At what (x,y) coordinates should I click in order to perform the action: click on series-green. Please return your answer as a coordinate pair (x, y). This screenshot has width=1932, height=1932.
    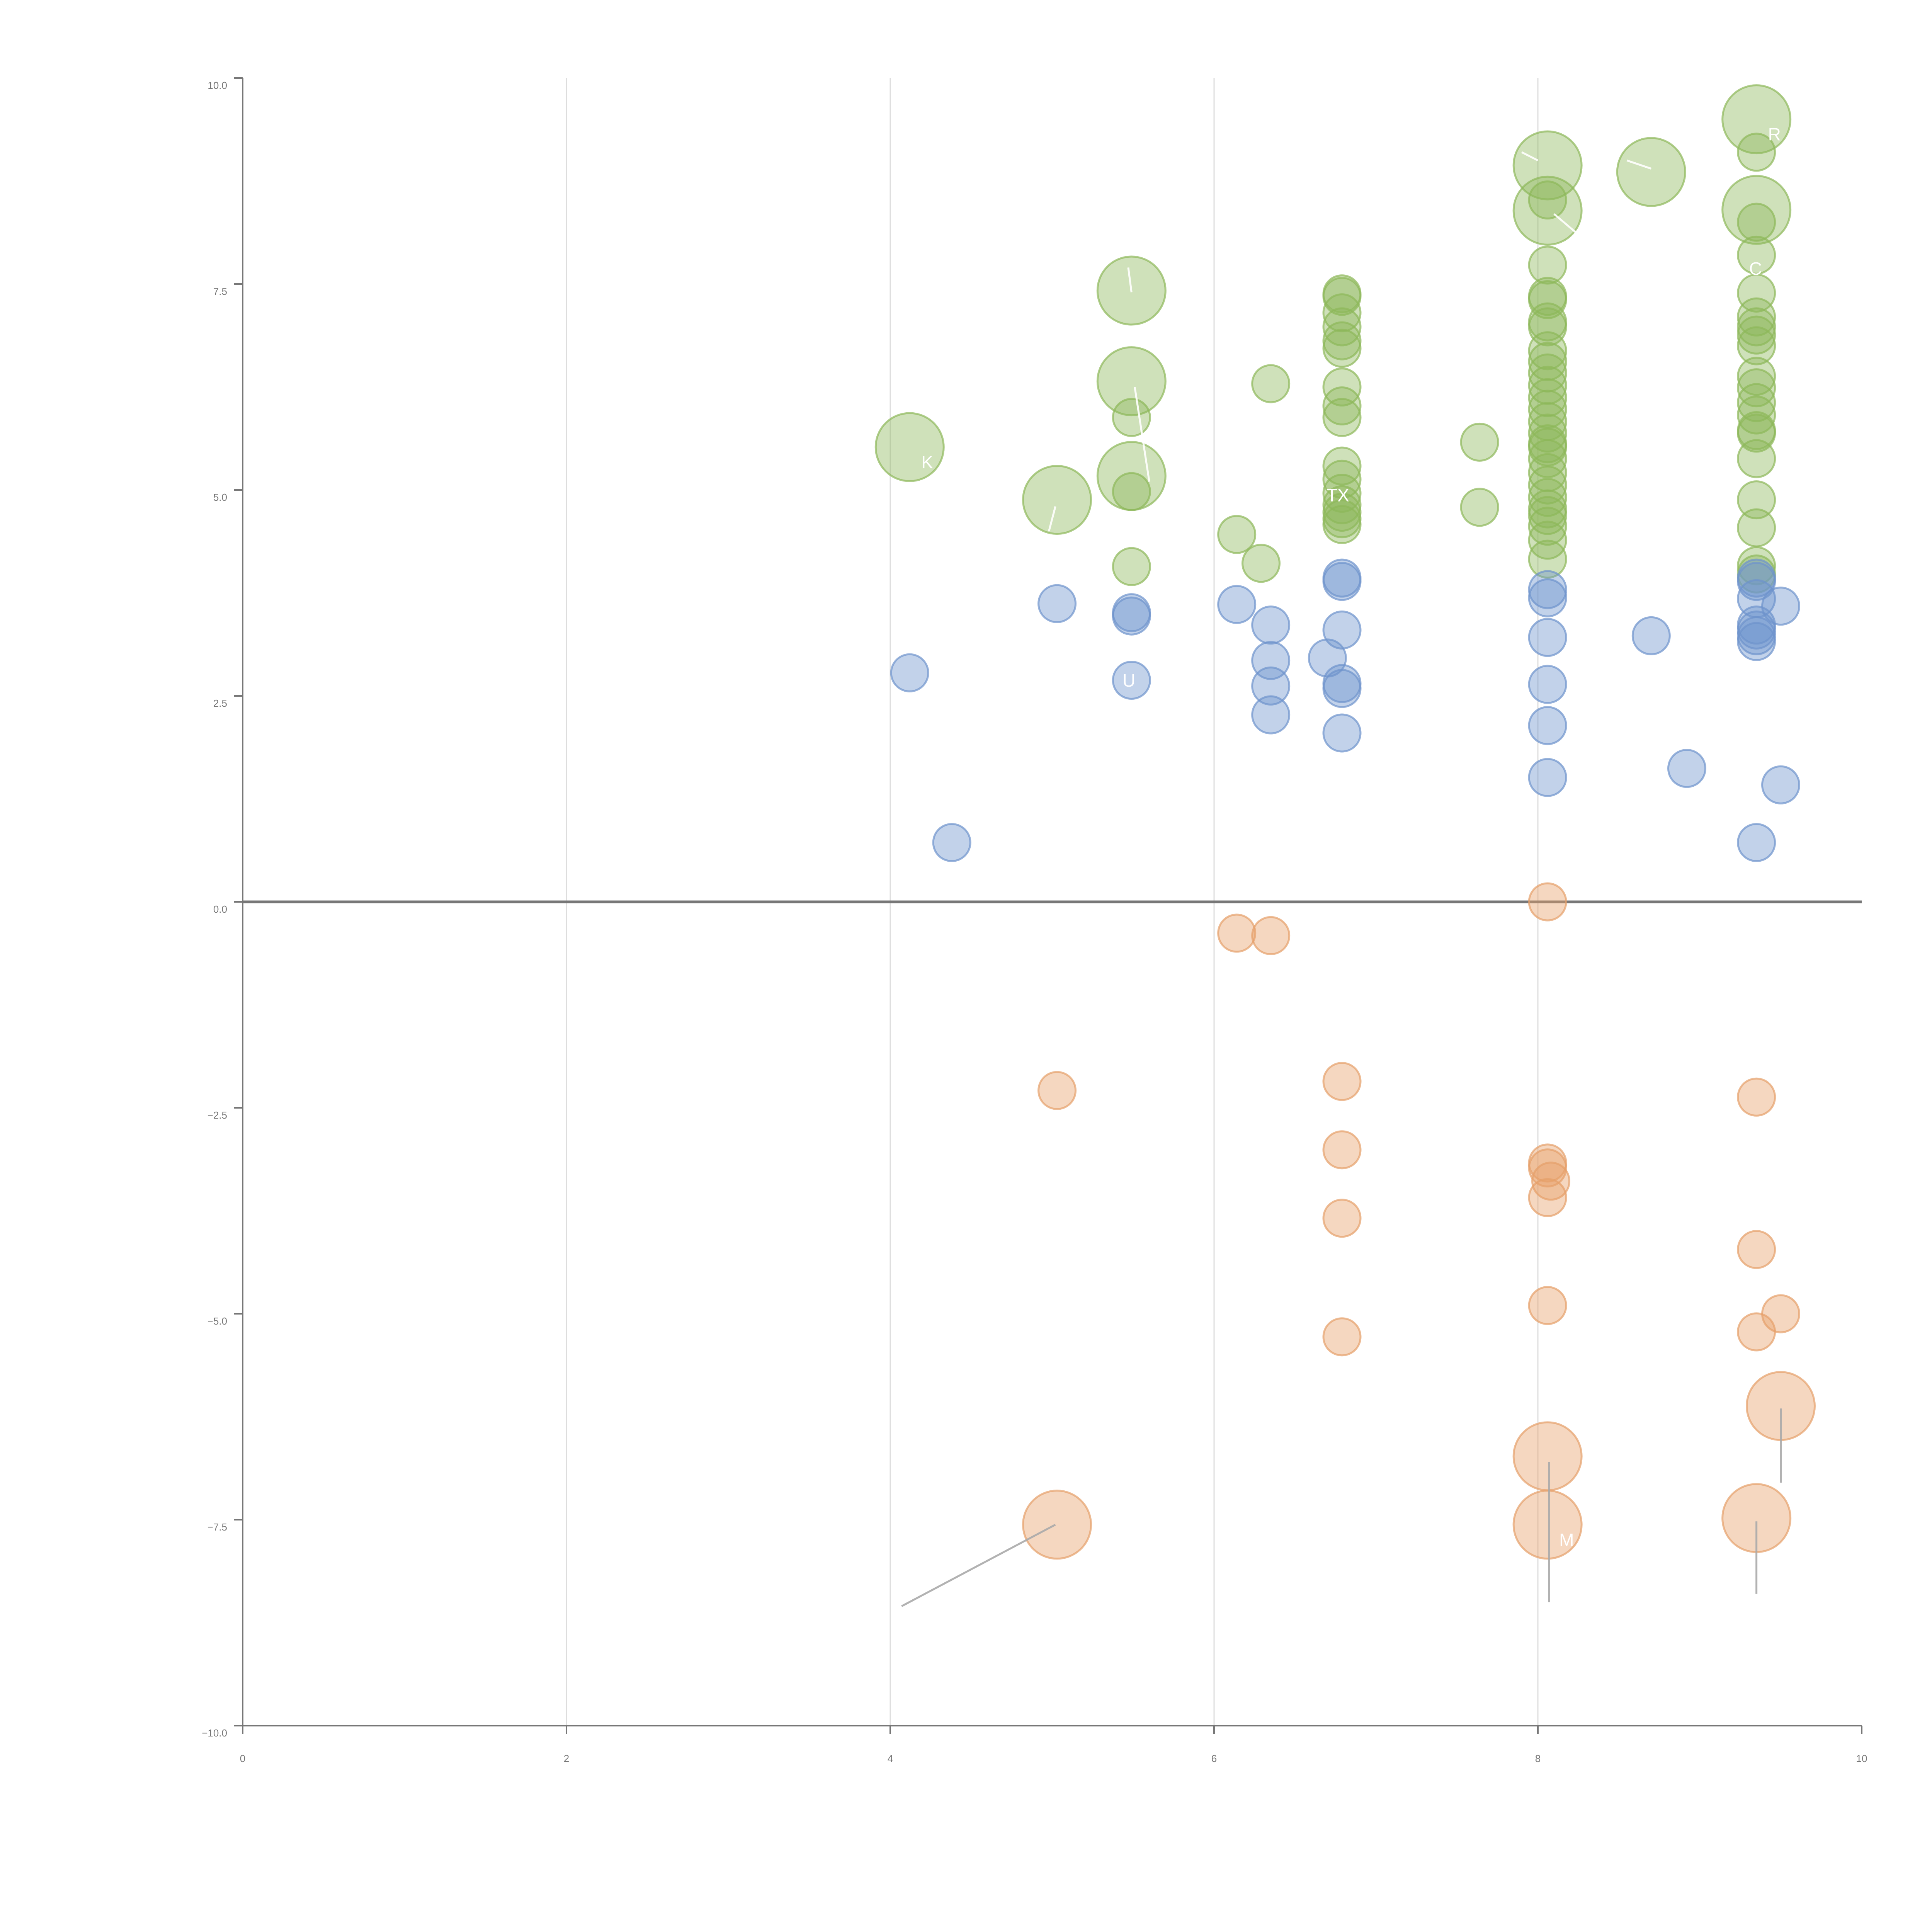
    Looking at the image, I should click on (1333, 339).